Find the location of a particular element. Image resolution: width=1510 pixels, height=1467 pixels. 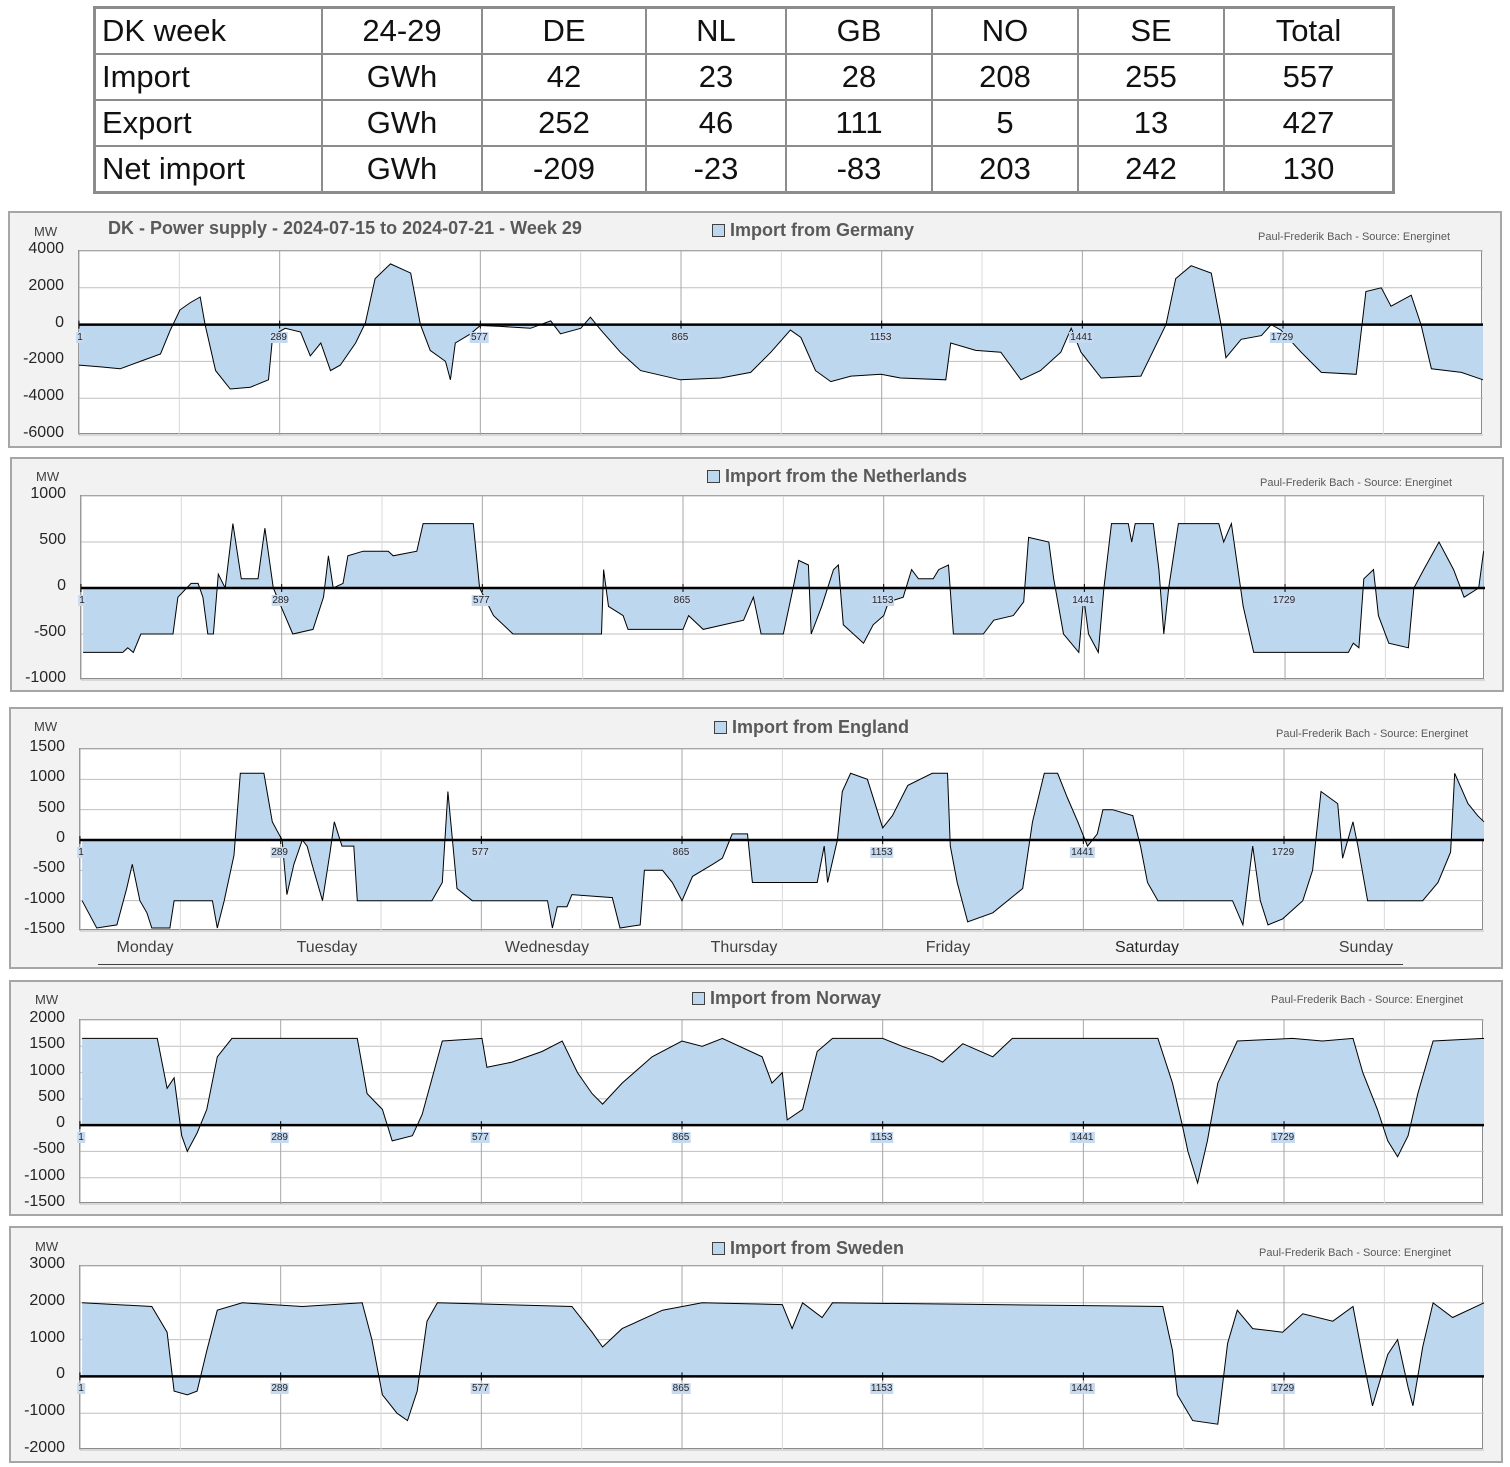

weekday-label: Wednesday is located at coordinates (547, 947).